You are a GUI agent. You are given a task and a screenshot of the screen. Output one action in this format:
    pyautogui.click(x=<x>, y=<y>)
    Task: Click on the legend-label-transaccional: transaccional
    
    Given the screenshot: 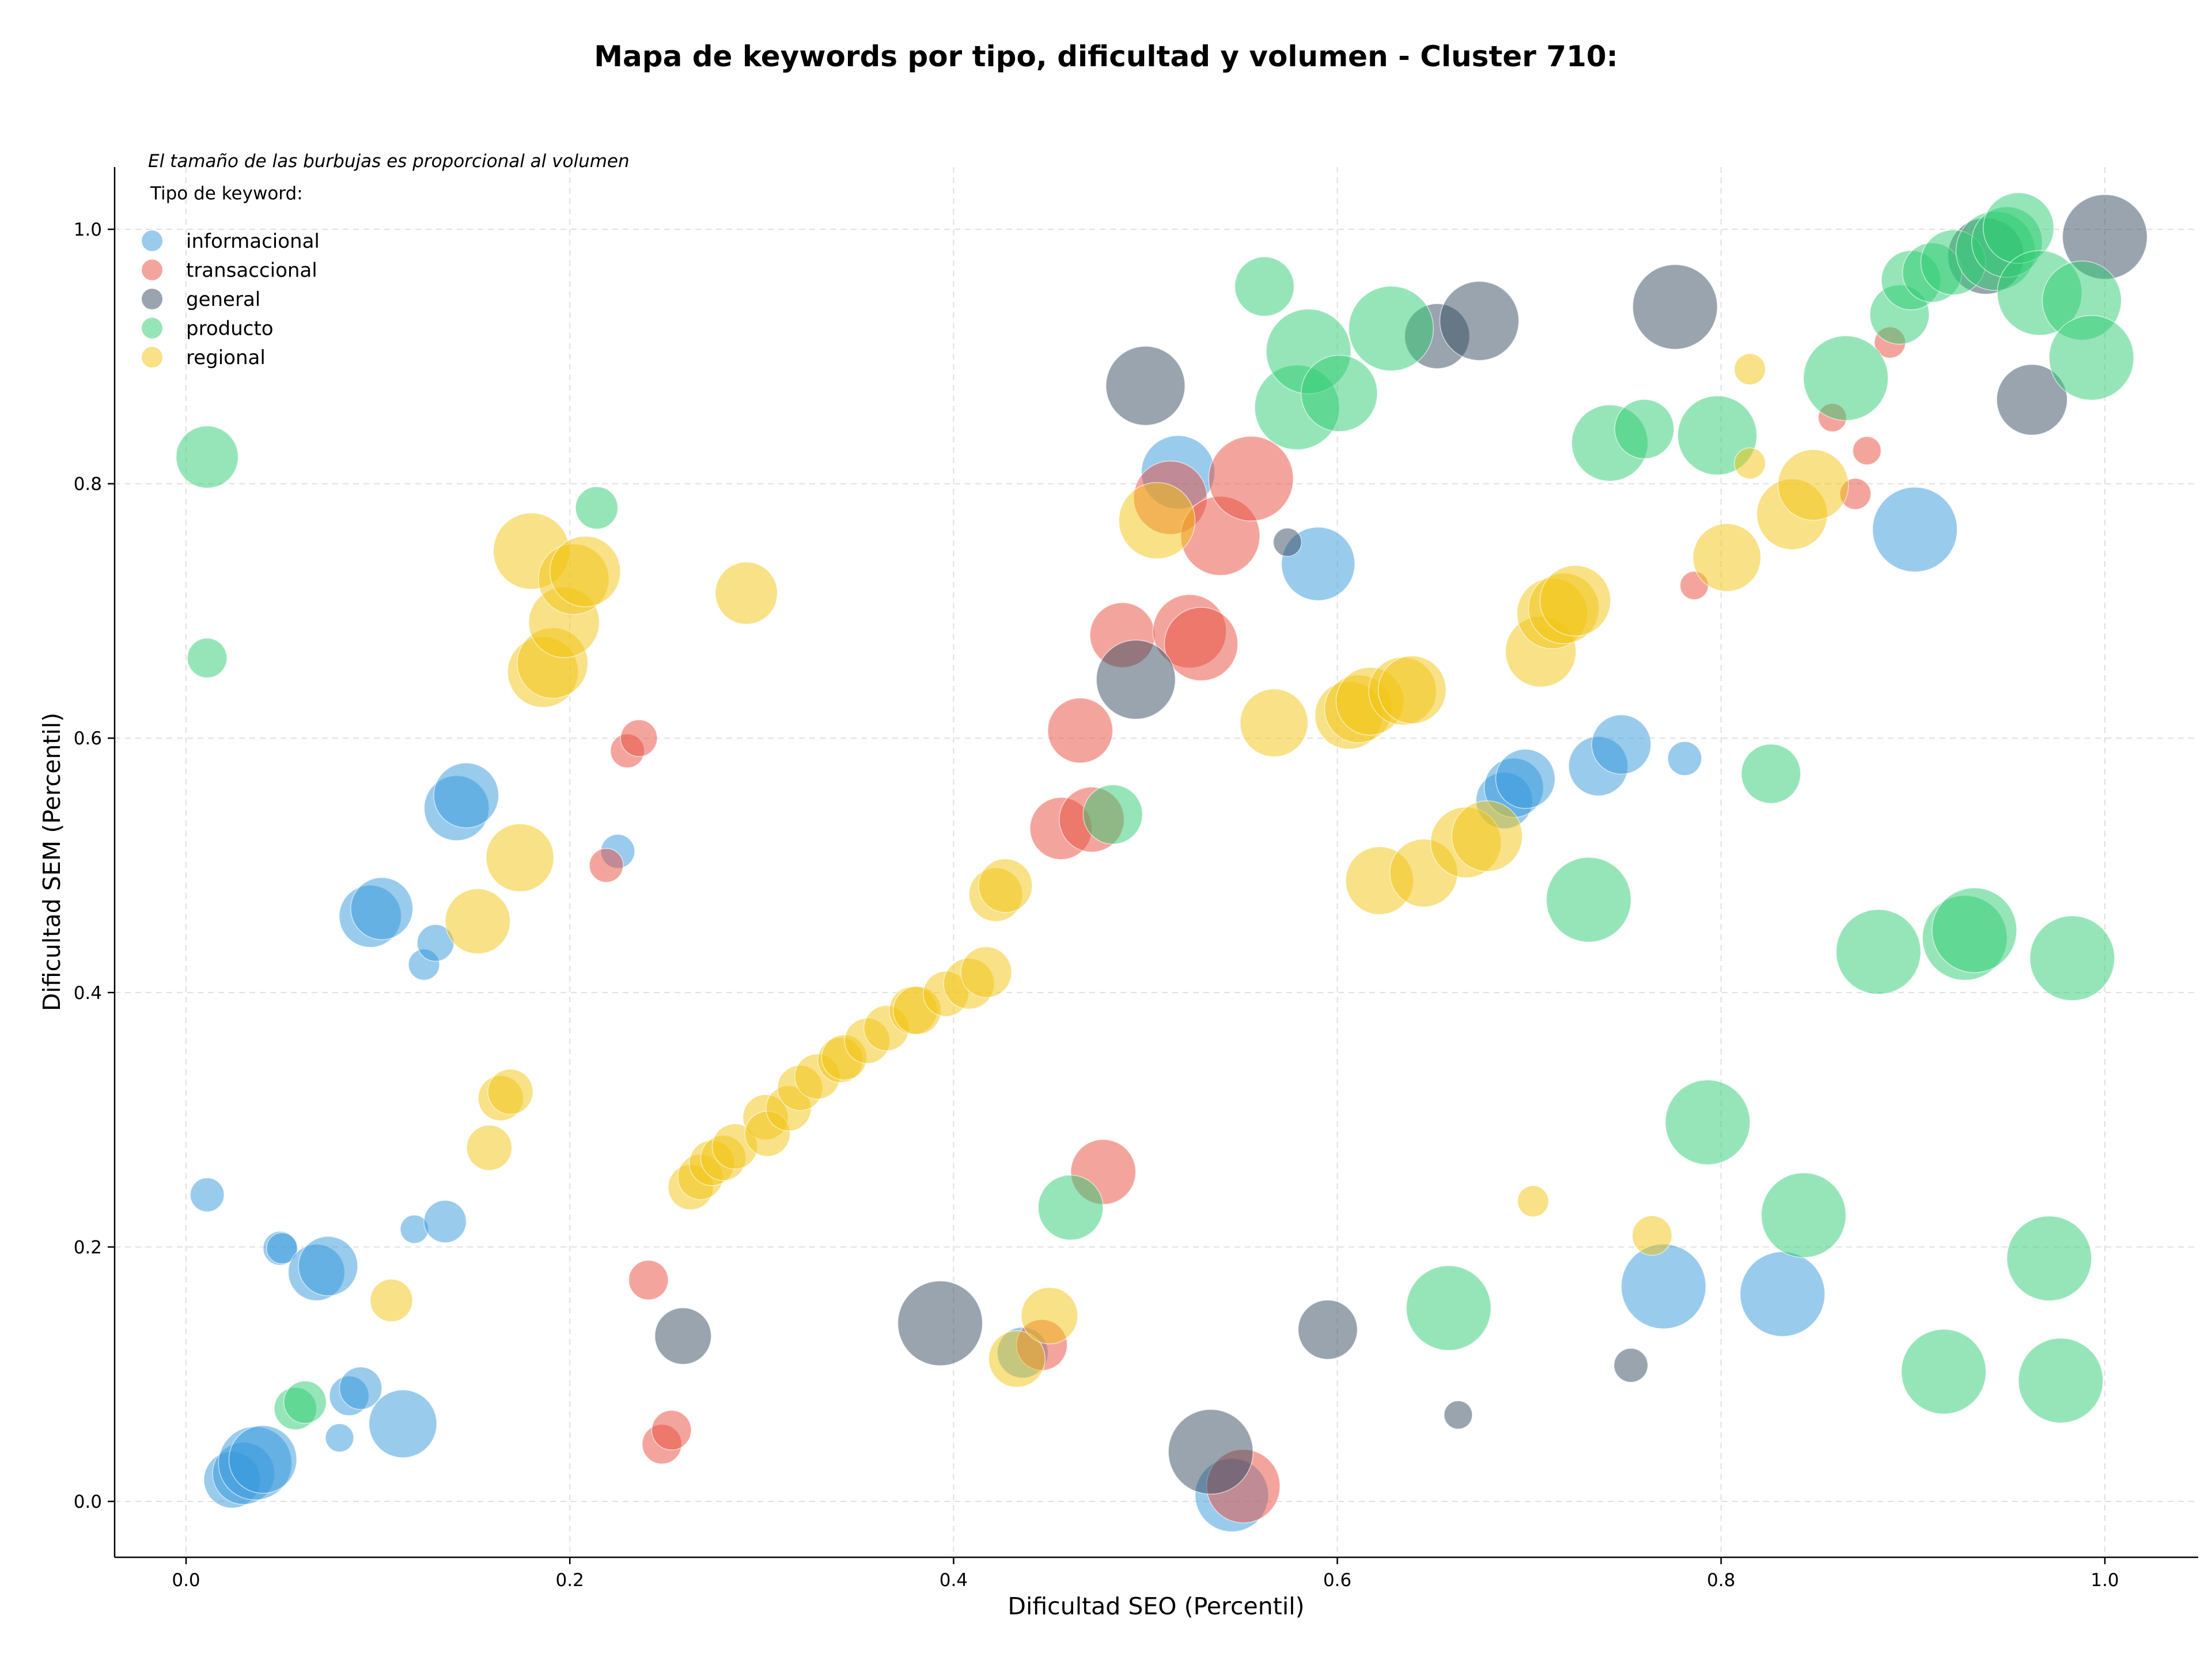 What is the action you would take?
    pyautogui.click(x=251, y=270)
    